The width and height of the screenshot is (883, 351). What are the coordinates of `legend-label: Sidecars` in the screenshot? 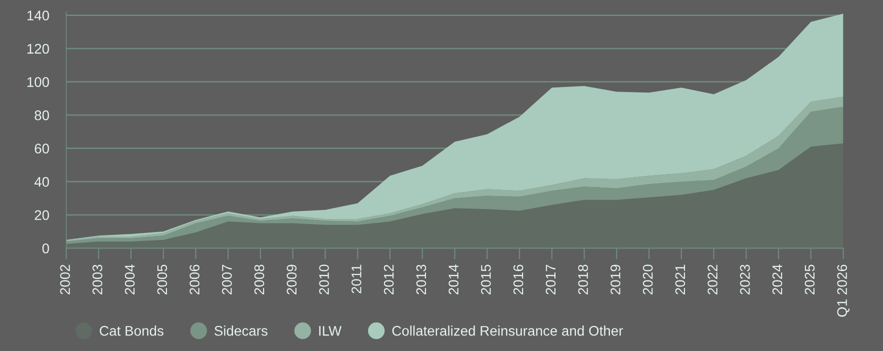 It's located at (241, 331).